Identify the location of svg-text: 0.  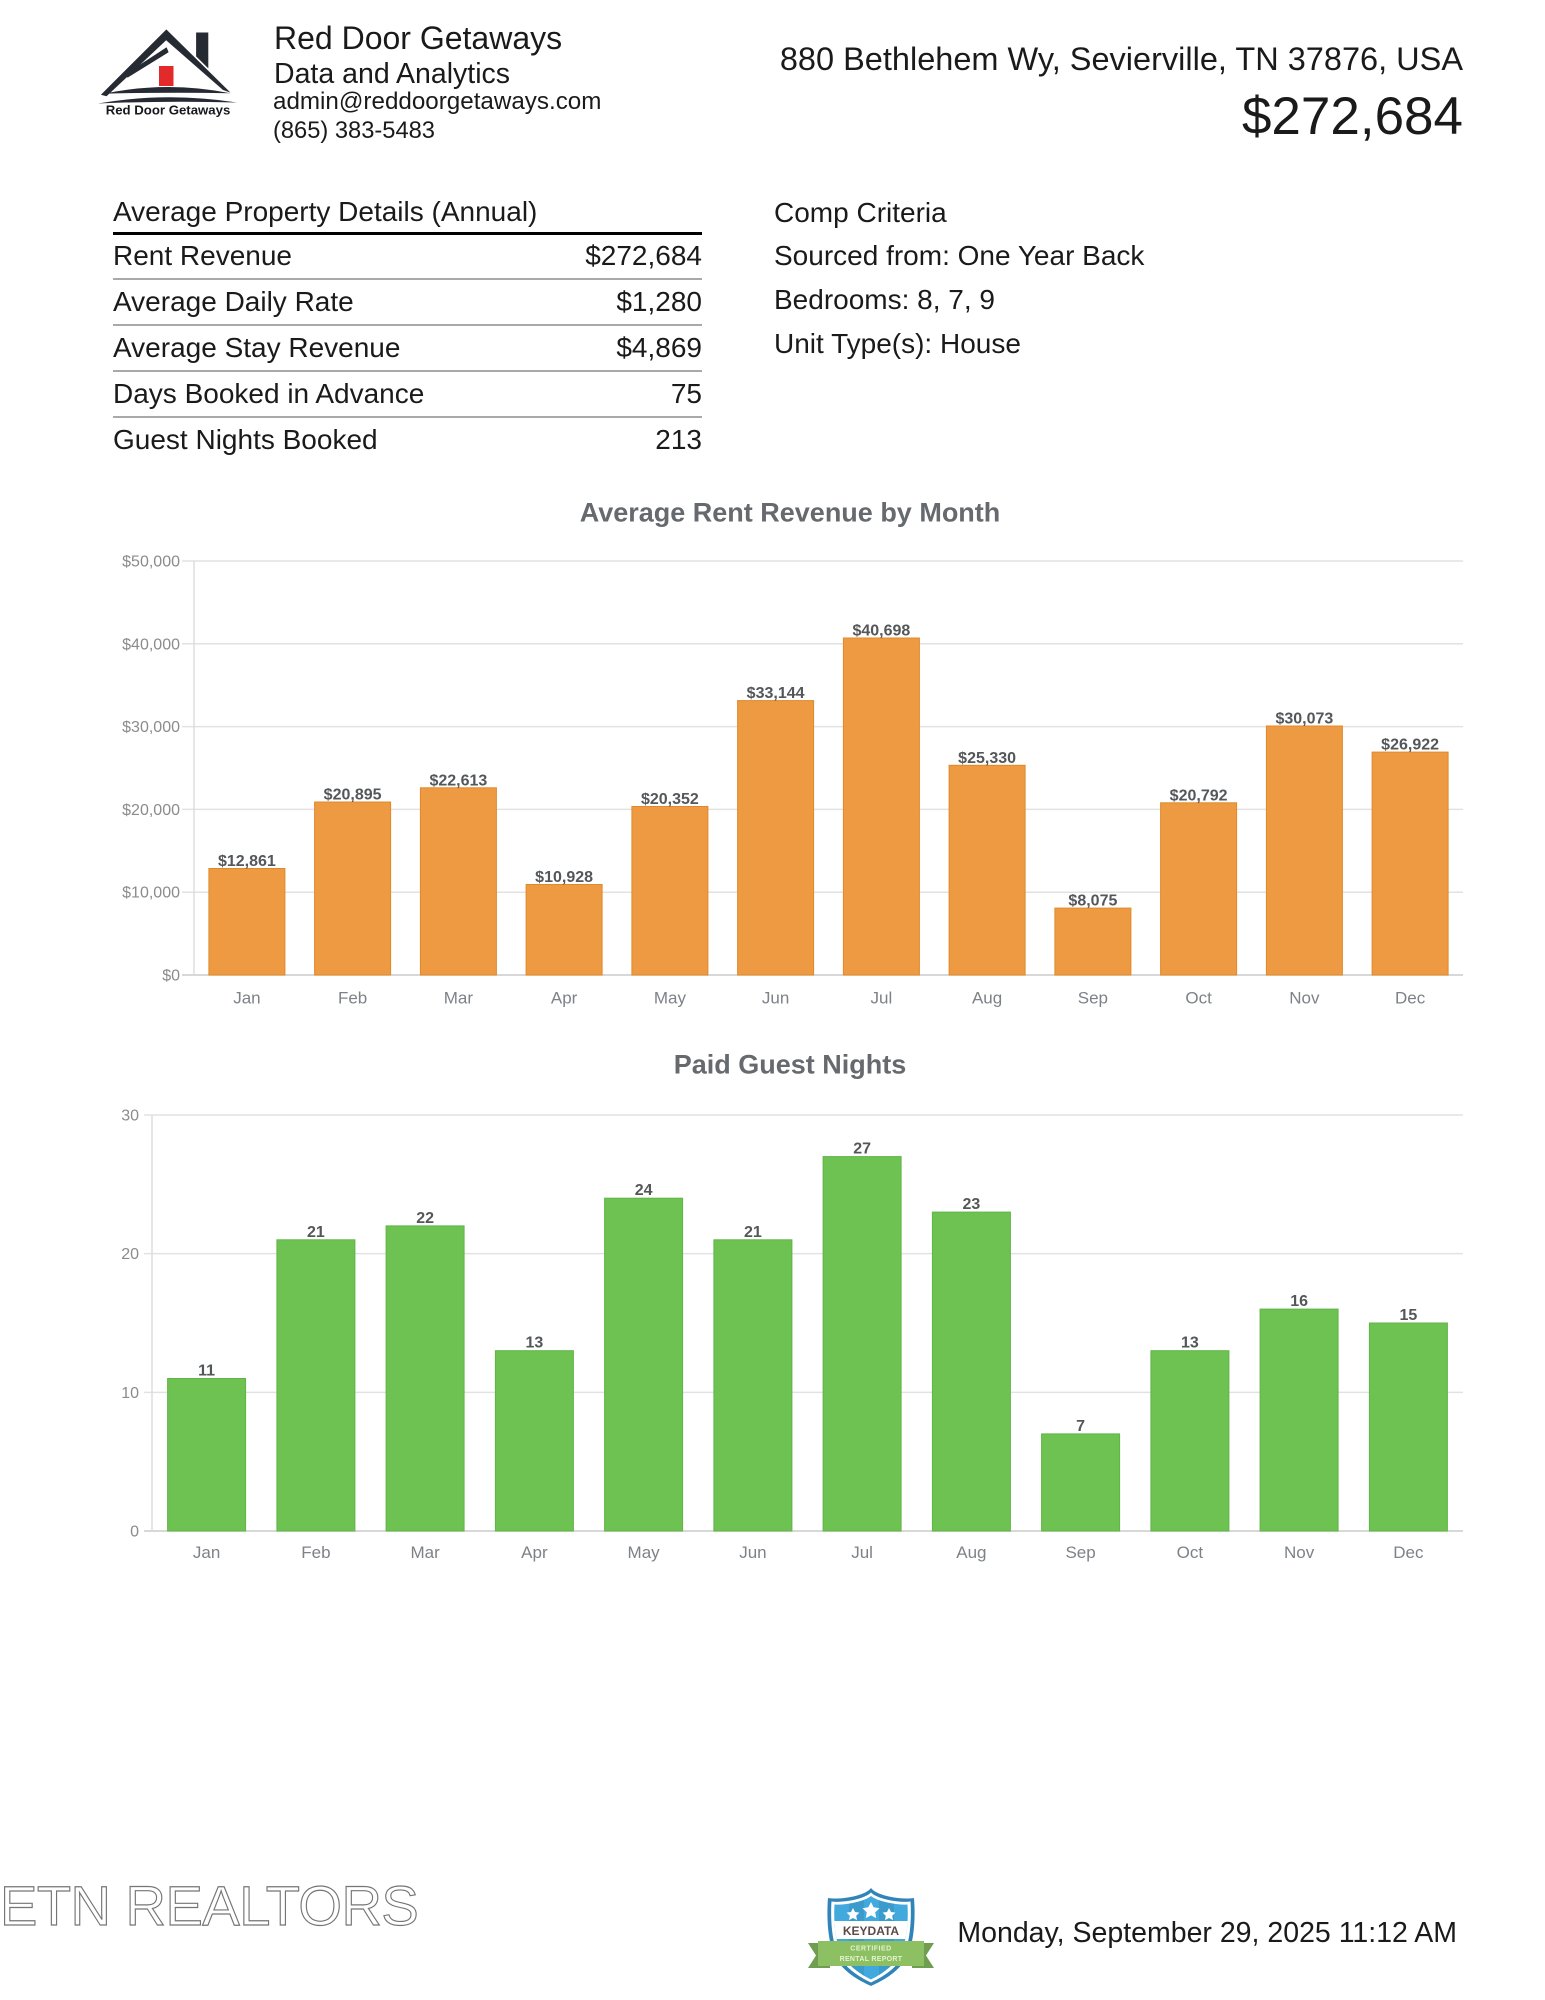
(134, 1532).